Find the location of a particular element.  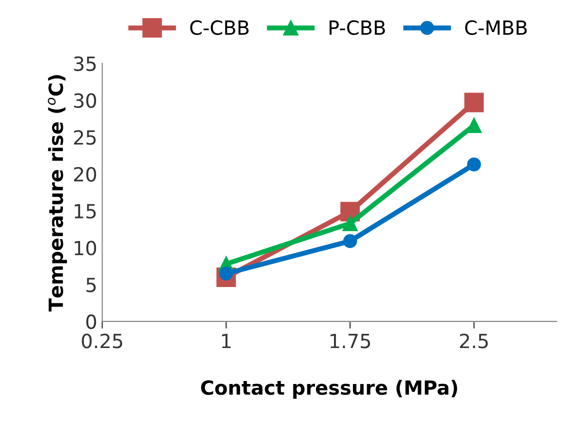

y-tick-label: 35 is located at coordinates (85, 64).